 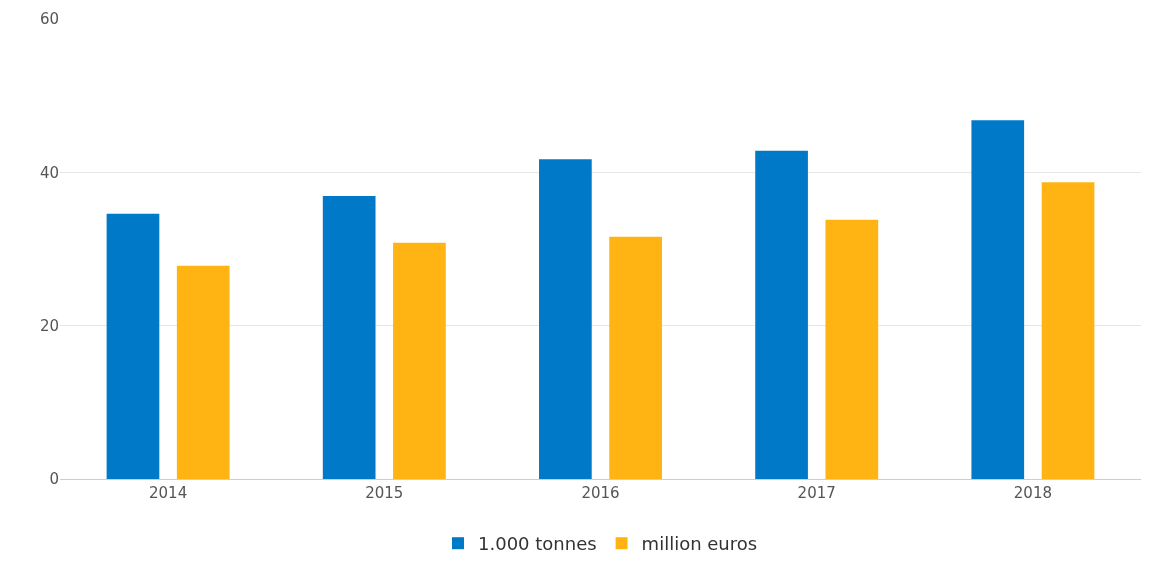 What do you see at coordinates (384, 493) in the screenshot?
I see `x-tick-label: 2015` at bounding box center [384, 493].